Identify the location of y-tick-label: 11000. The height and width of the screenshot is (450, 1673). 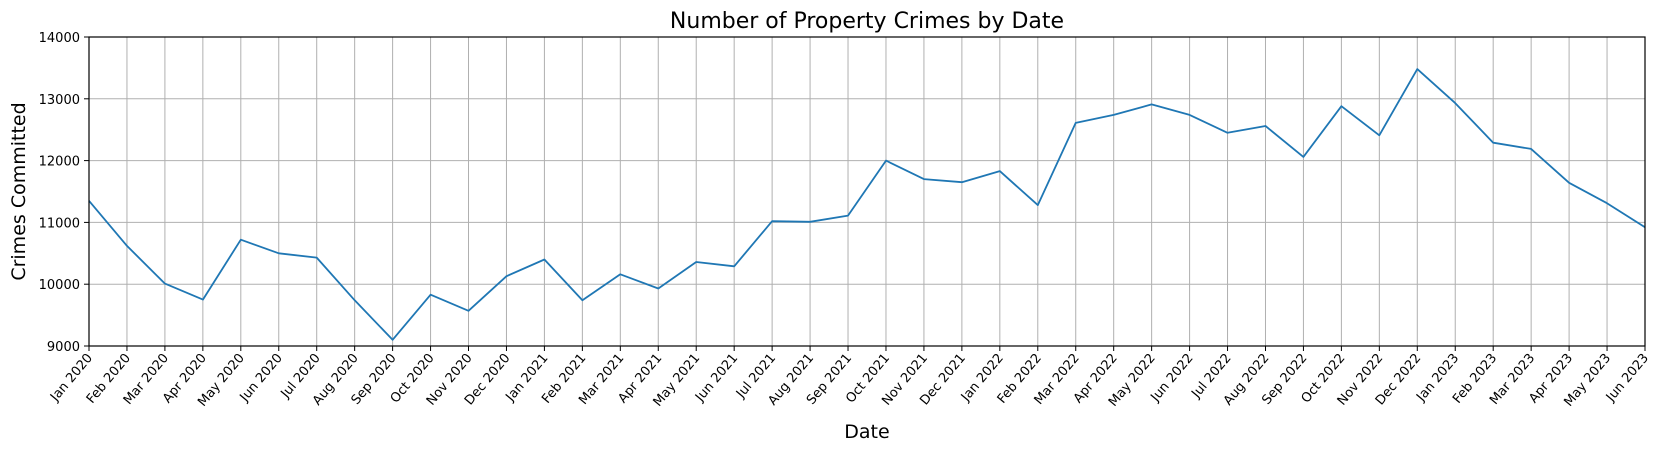
(59, 223).